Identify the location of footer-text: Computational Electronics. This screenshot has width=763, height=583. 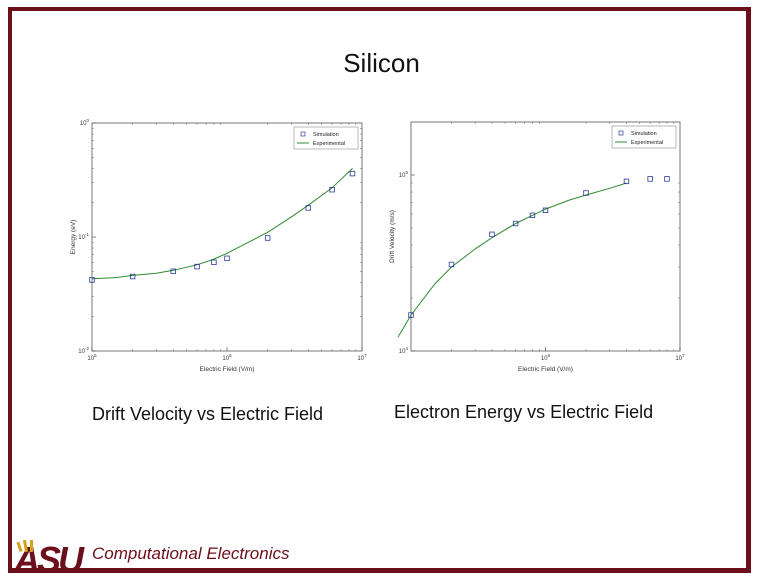
(191, 553).